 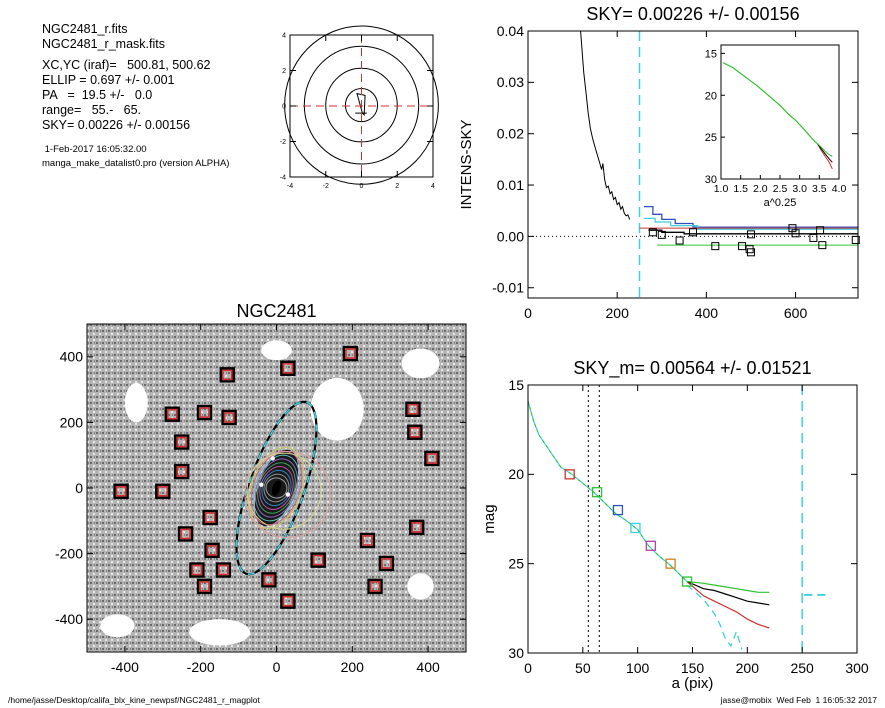 I want to click on mag-profile-cyan, so click(x=714, y=617).